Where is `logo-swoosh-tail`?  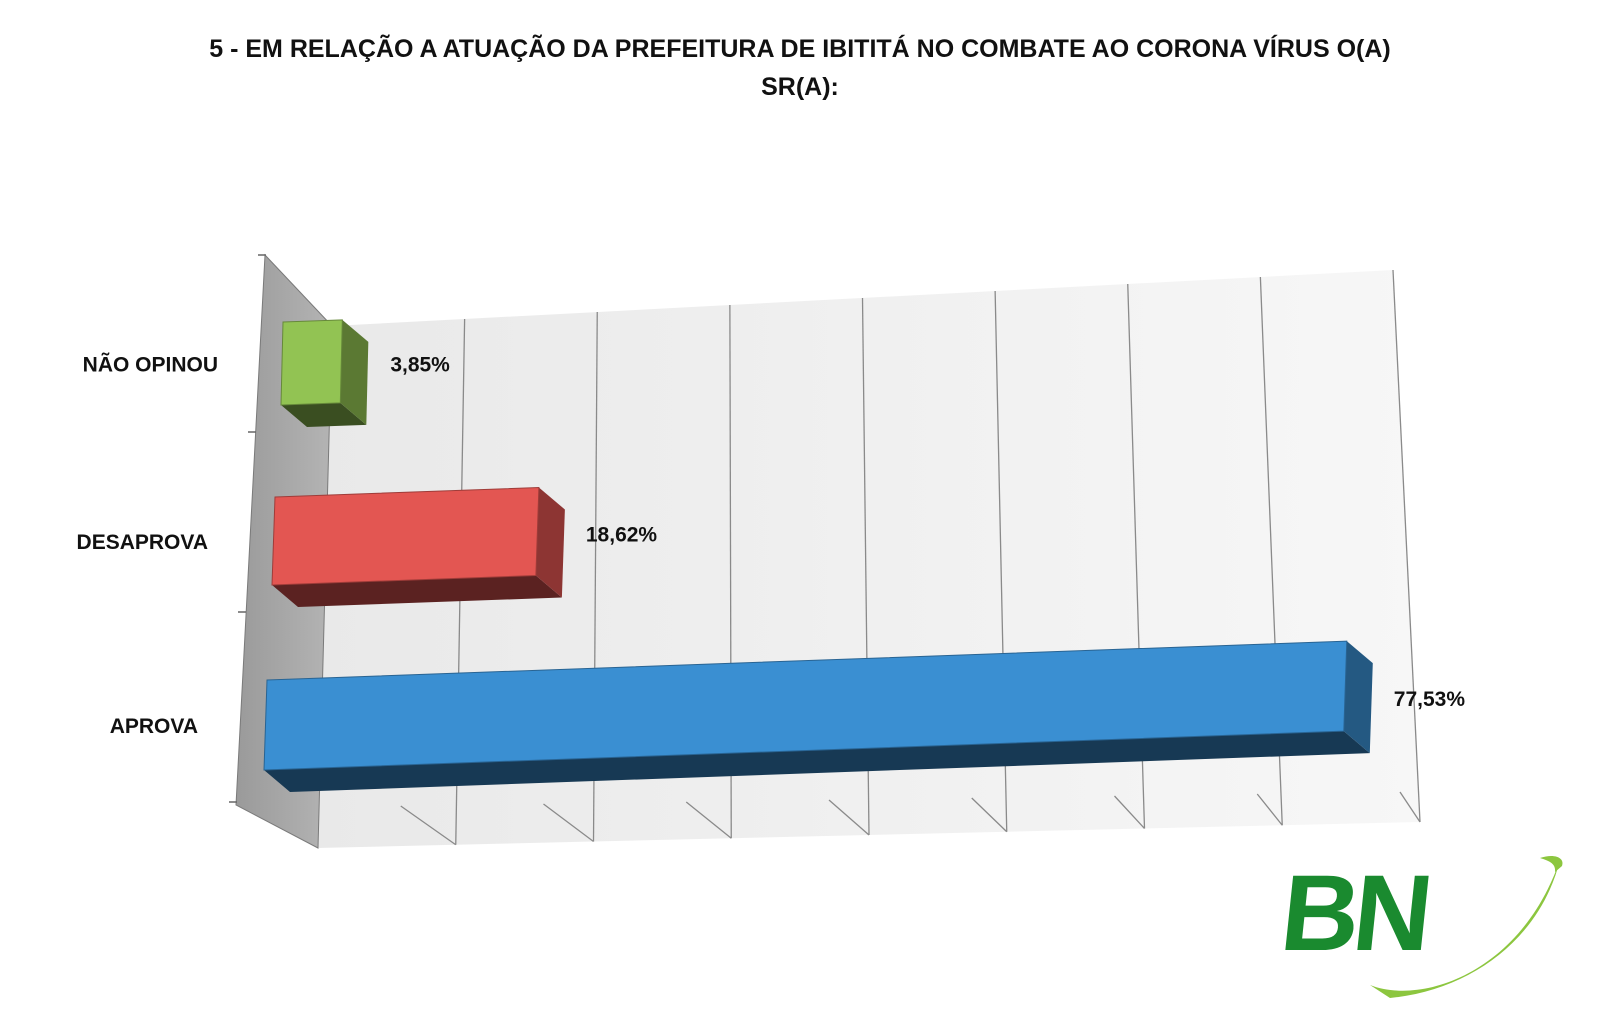
logo-swoosh-tail is located at coordinates (1551, 863).